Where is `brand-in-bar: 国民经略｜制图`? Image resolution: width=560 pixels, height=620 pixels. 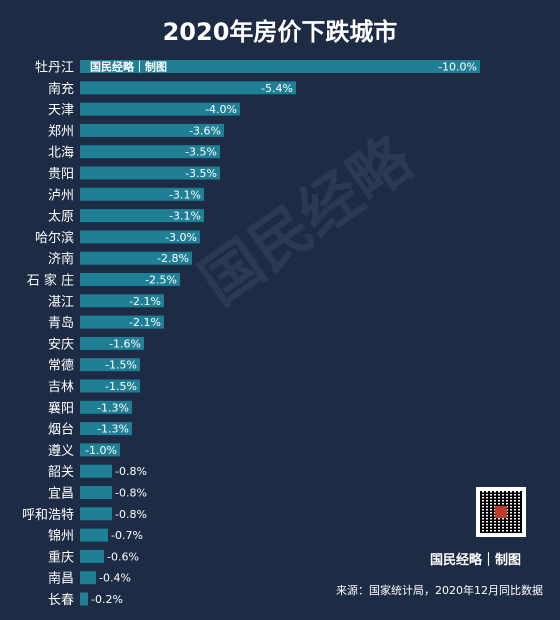
brand-in-bar: 国民经略｜制图 is located at coordinates (128, 67).